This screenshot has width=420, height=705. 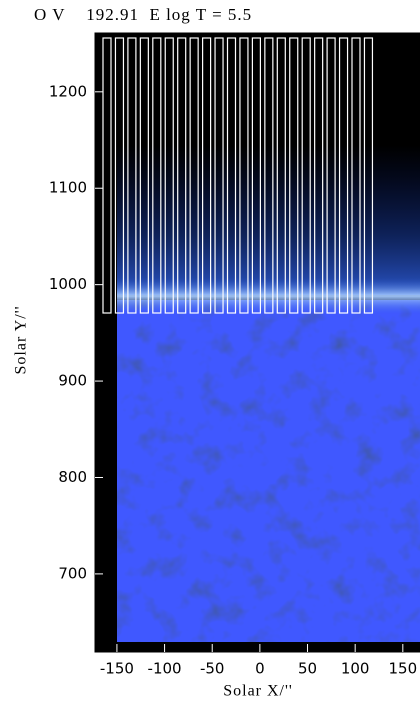 I want to click on y-tick-label: 900, so click(x=72, y=381).